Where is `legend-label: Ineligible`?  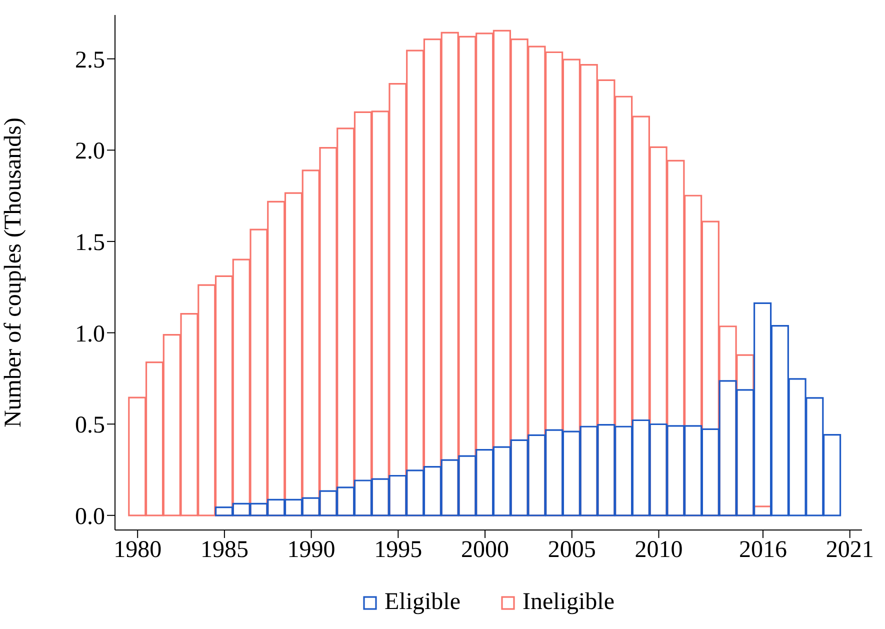
legend-label: Ineligible is located at coordinates (568, 602).